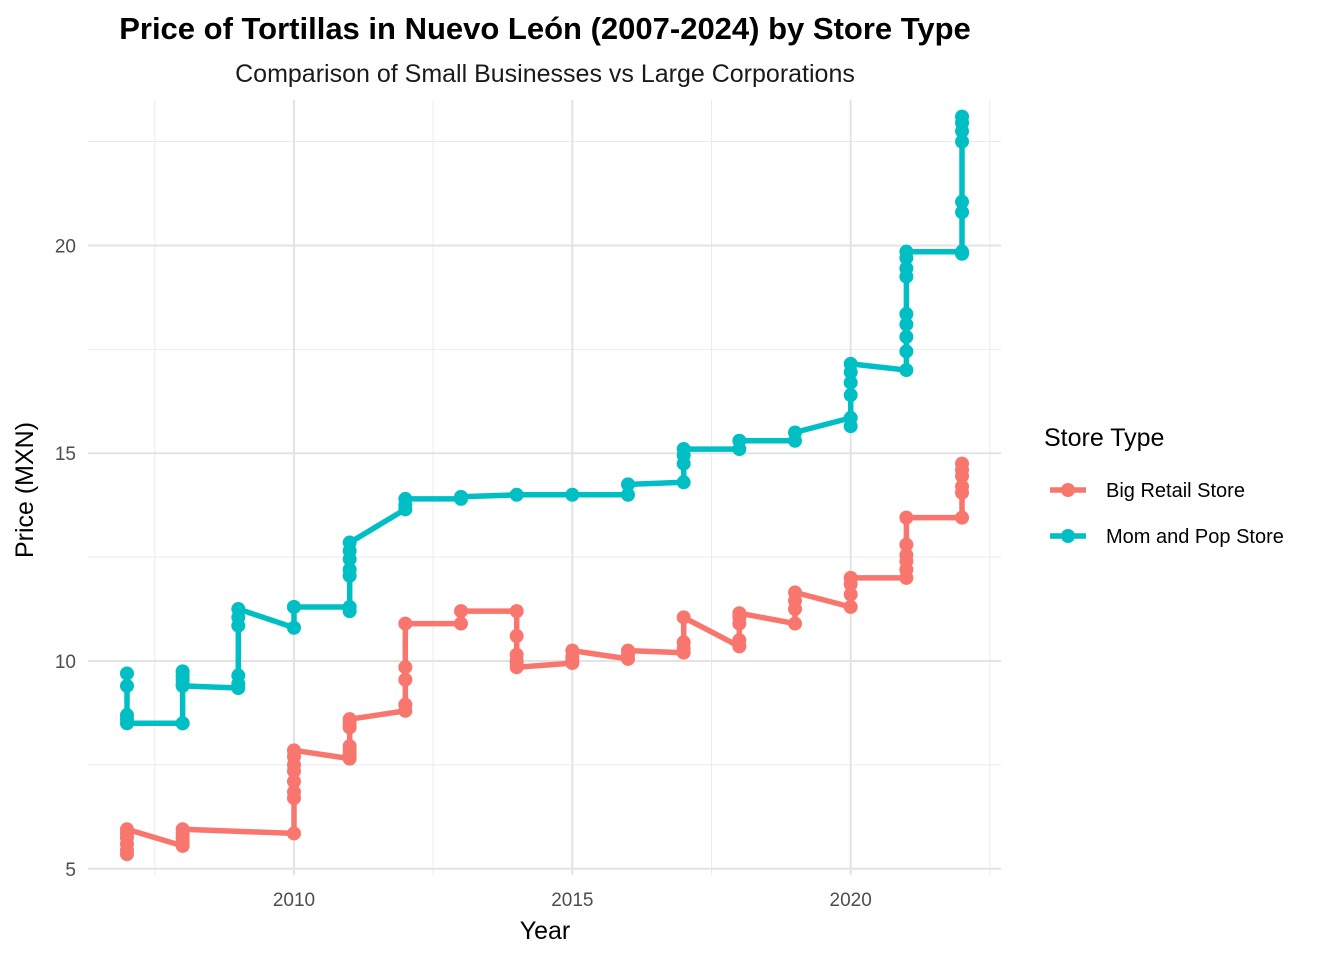  I want to click on x-tick-label: 2015, so click(572, 900).